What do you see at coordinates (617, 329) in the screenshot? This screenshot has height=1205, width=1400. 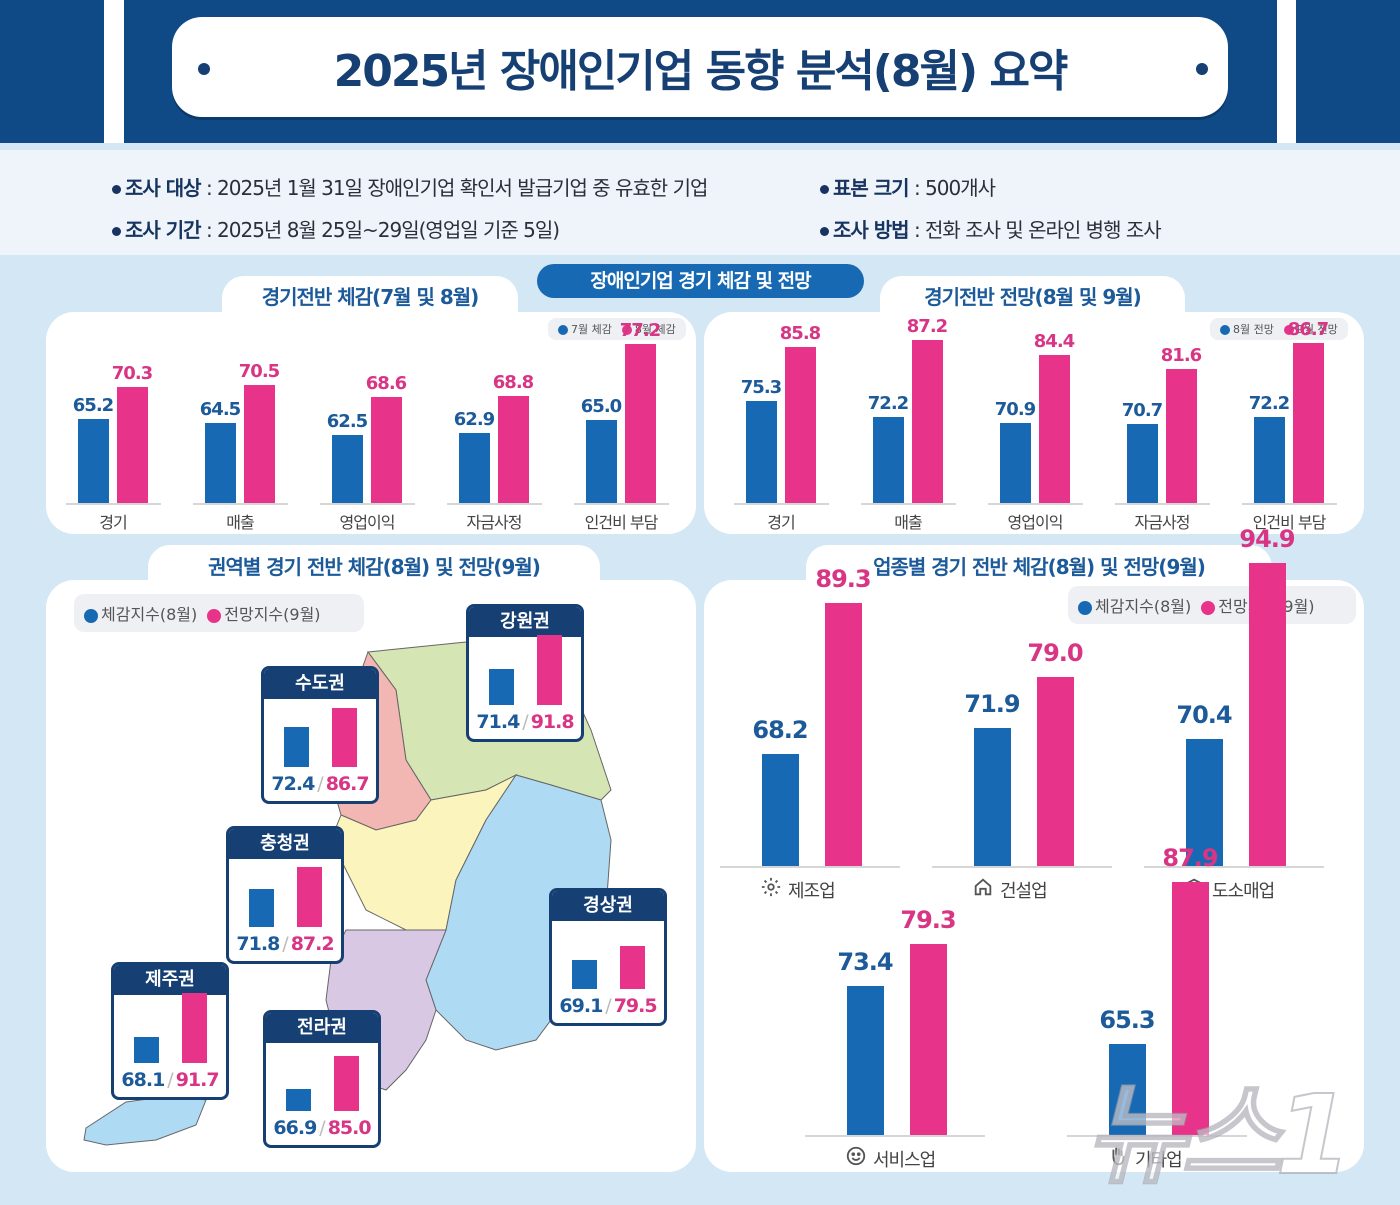 I see `chart1-legend: 7월 체감 8월 체감` at bounding box center [617, 329].